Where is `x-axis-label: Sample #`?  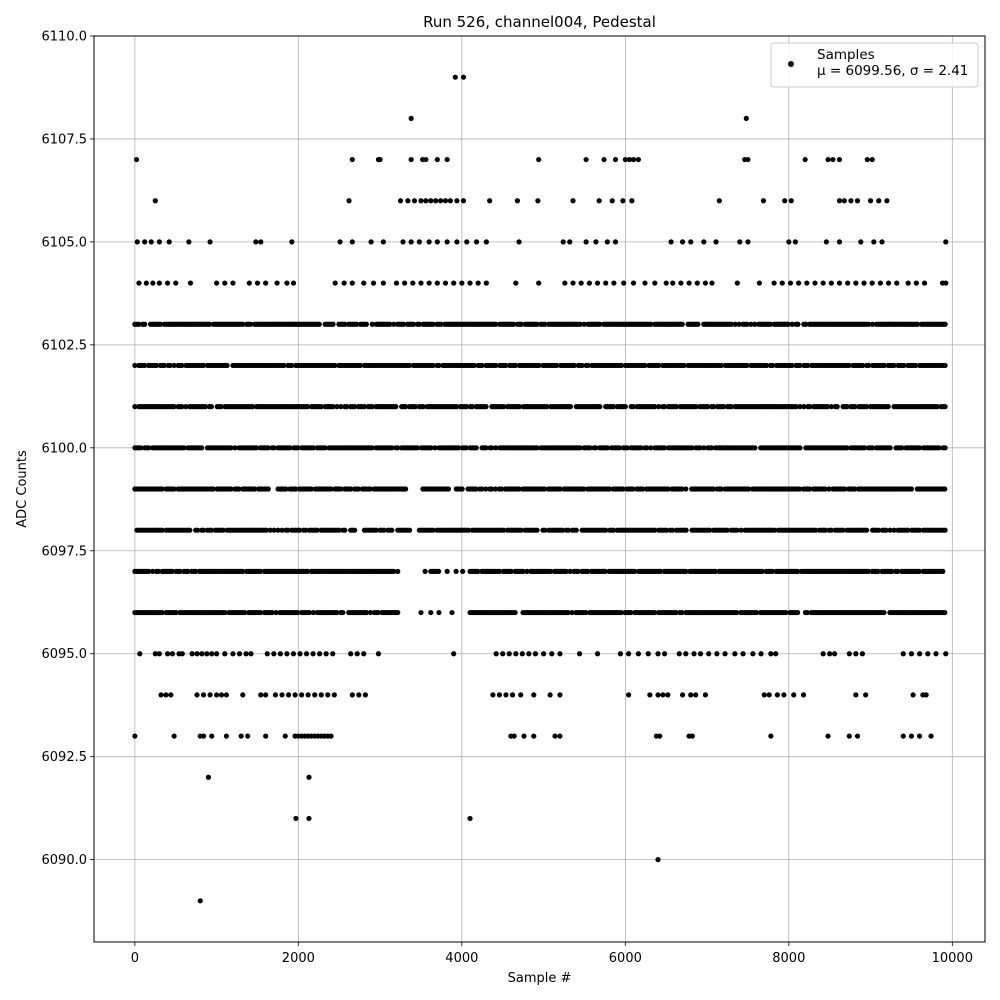 x-axis-label: Sample # is located at coordinates (540, 978).